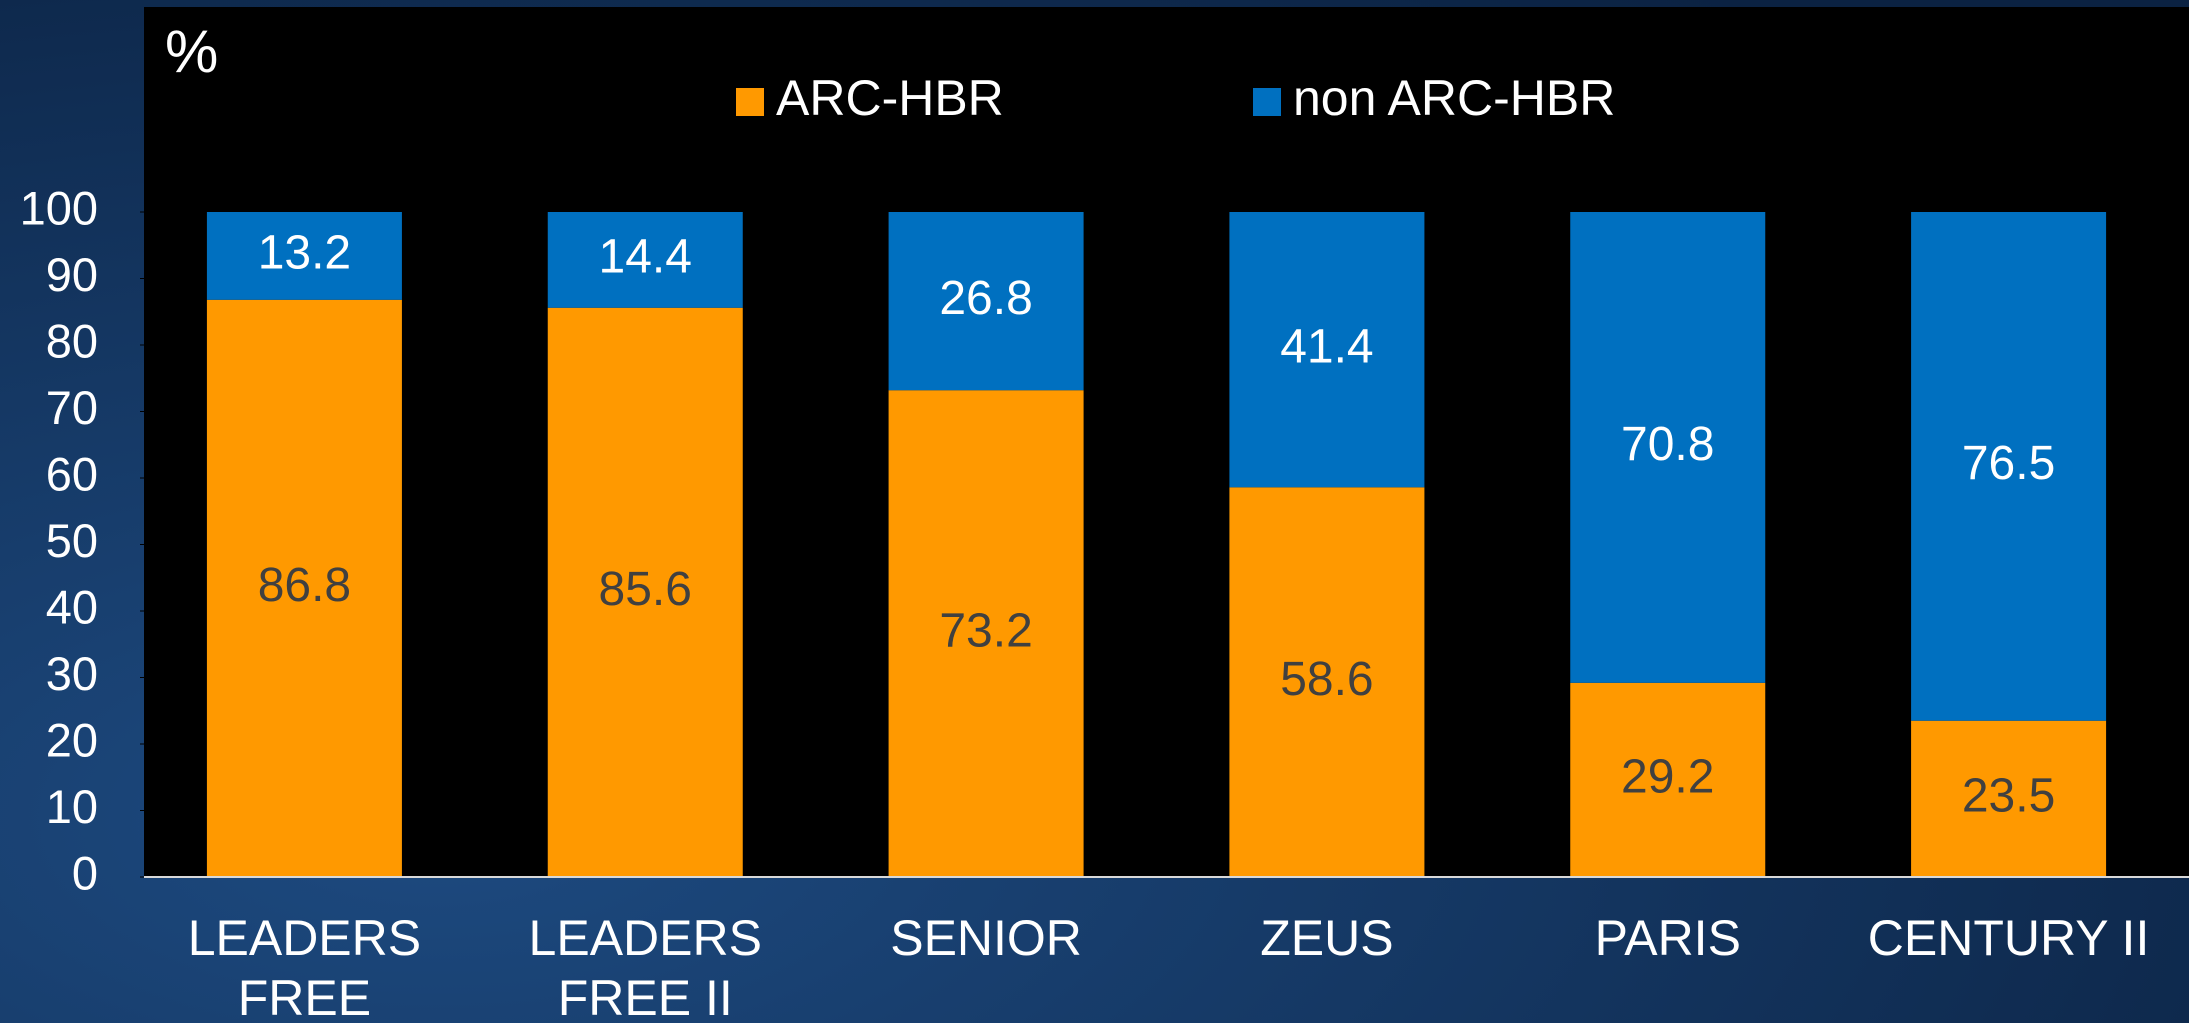 This screenshot has height=1023, width=2189. What do you see at coordinates (72, 473) in the screenshot?
I see `y-tick-label: 60` at bounding box center [72, 473].